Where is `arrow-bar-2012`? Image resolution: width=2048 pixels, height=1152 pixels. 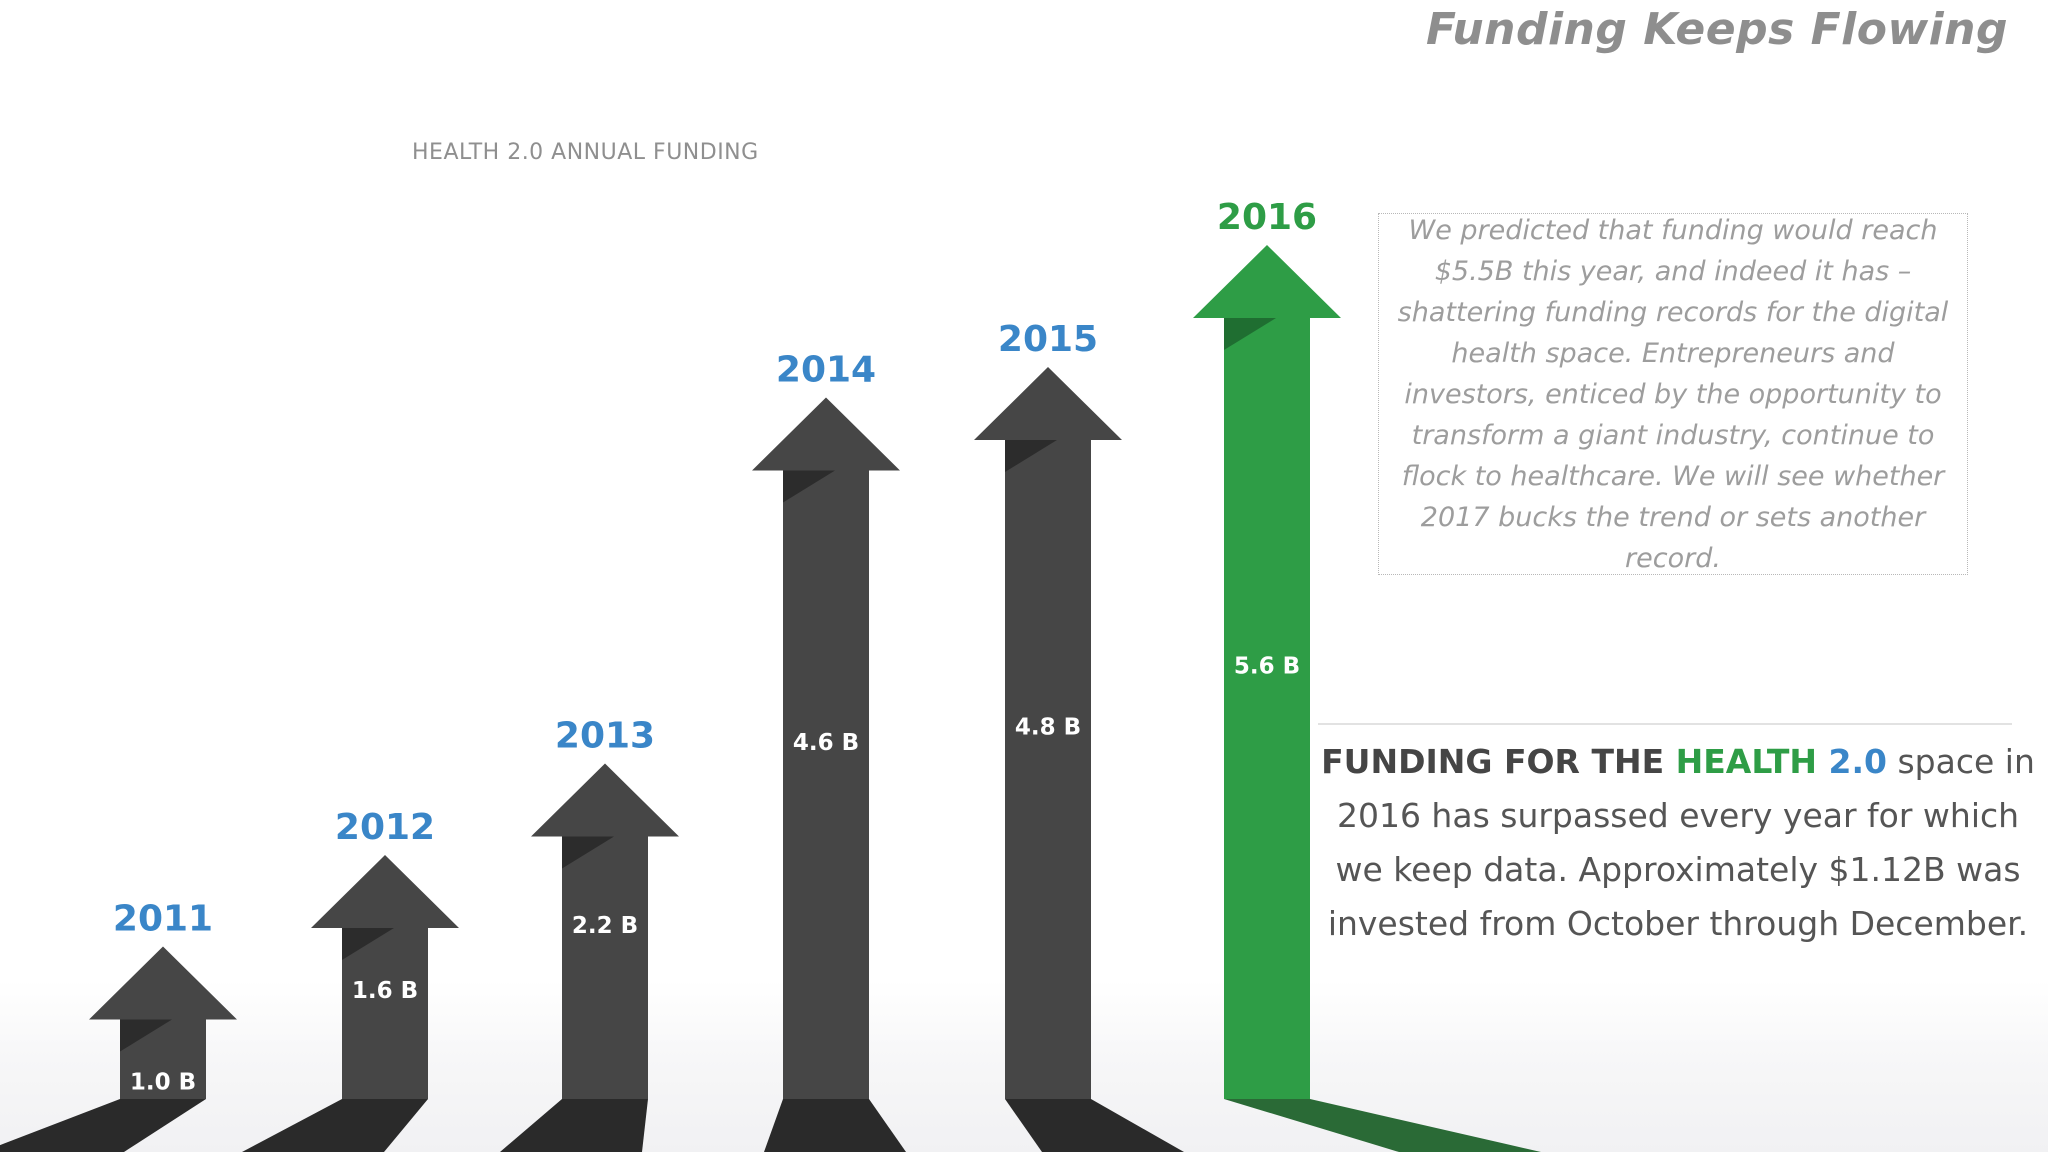 arrow-bar-2012 is located at coordinates (385, 977).